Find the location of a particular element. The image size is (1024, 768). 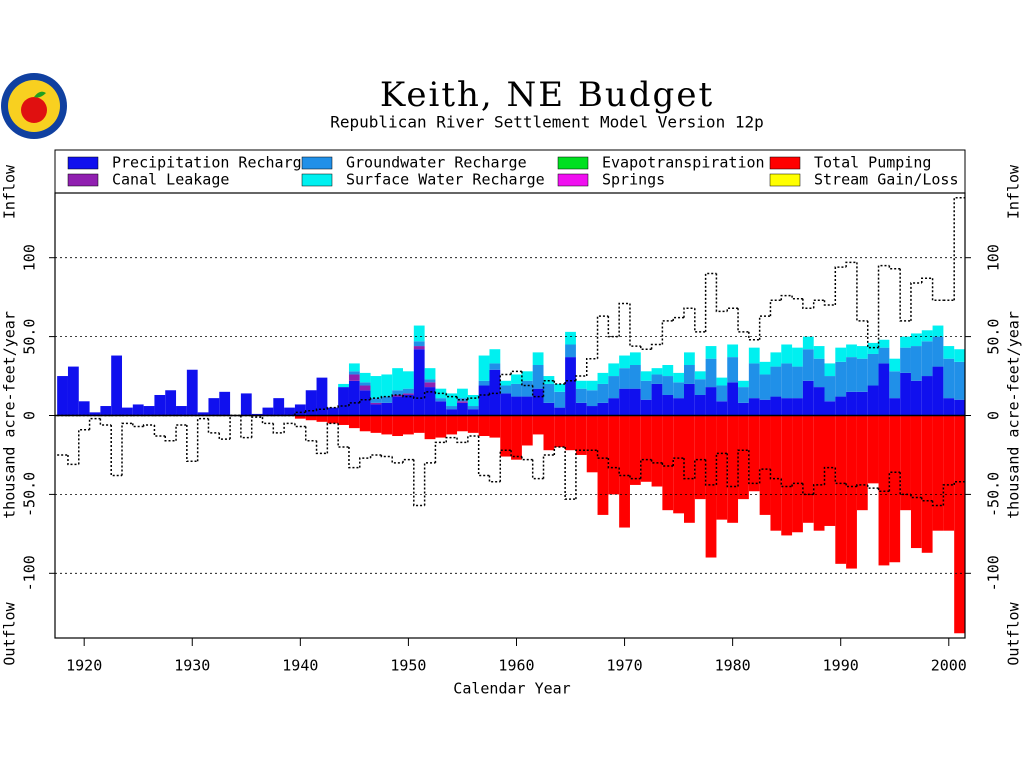

legend-label: Canal Leakage is located at coordinates (170, 180).